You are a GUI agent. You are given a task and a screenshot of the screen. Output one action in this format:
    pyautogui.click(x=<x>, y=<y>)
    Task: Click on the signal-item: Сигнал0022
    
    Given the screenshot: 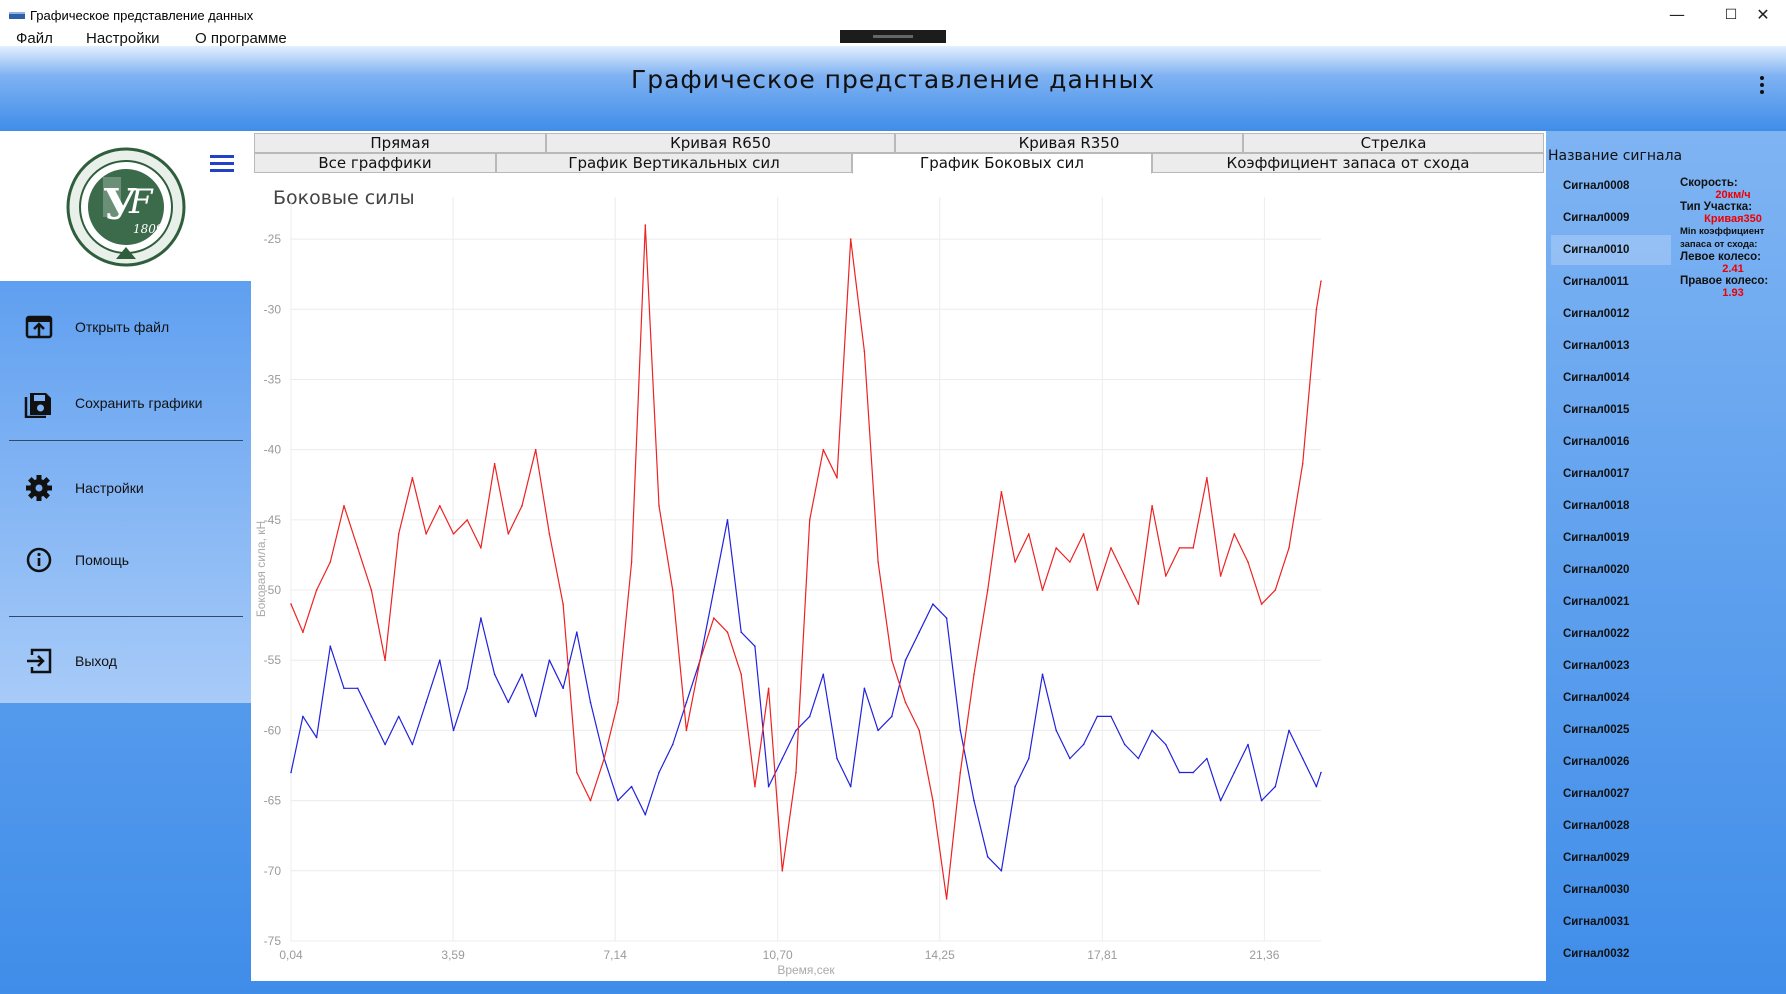 What is the action you would take?
    pyautogui.click(x=1596, y=634)
    